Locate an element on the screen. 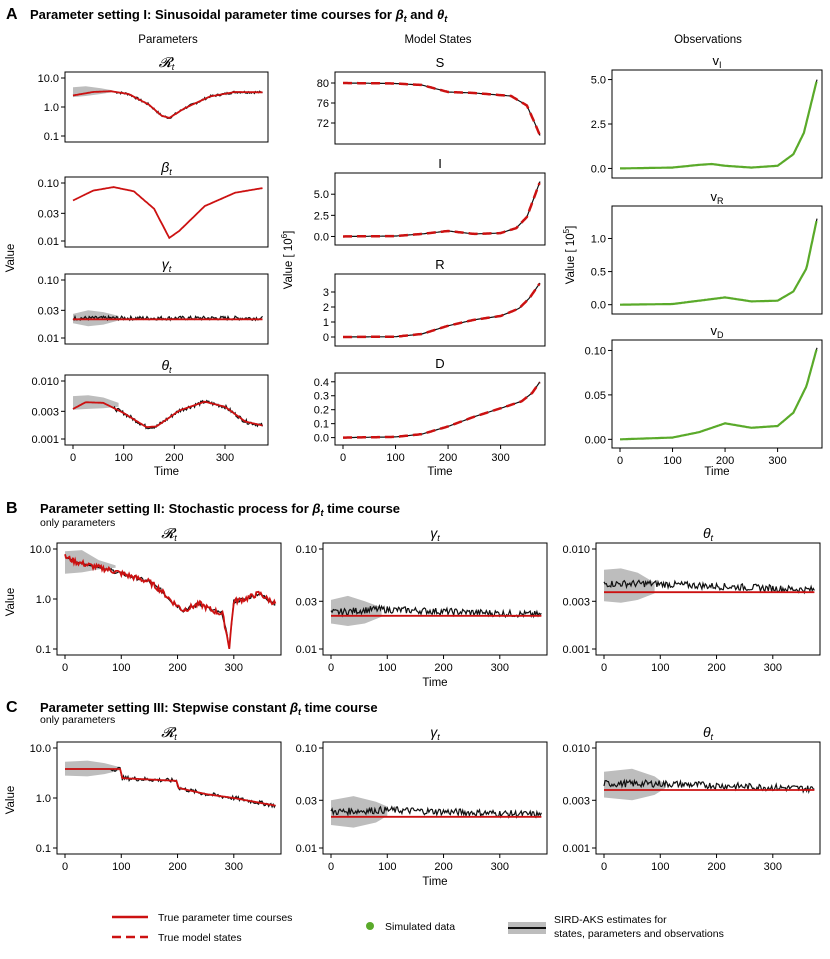 Image resolution: width=830 pixels, height=959 pixels. column-header-states: Model States is located at coordinates (437, 40).